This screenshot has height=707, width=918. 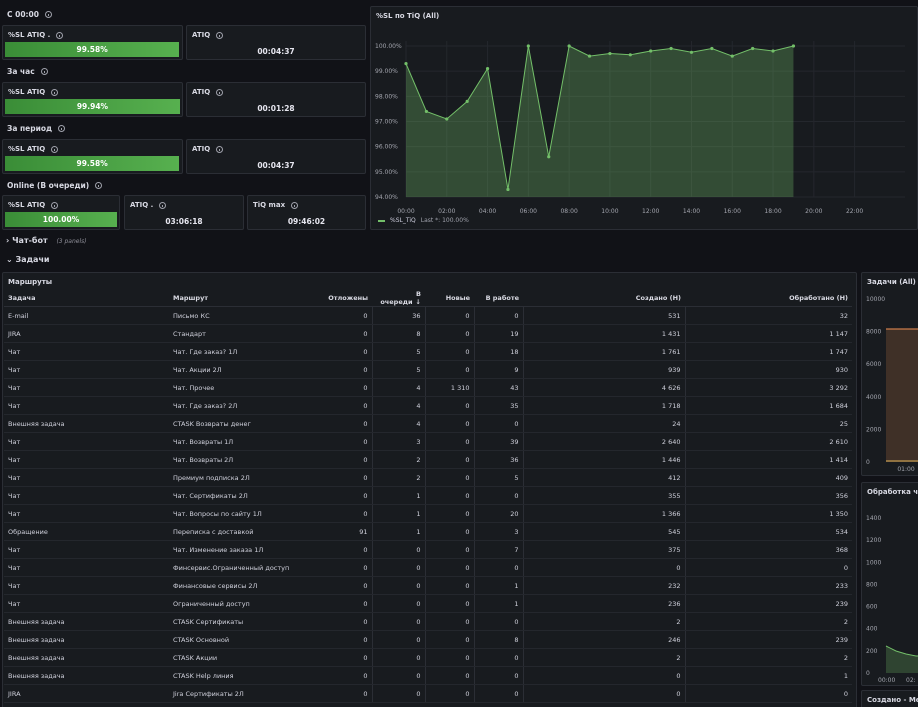 What do you see at coordinates (244, 405) in the screenshot?
I see `table-cell: Чат. Где заказ? 2Л` at bounding box center [244, 405].